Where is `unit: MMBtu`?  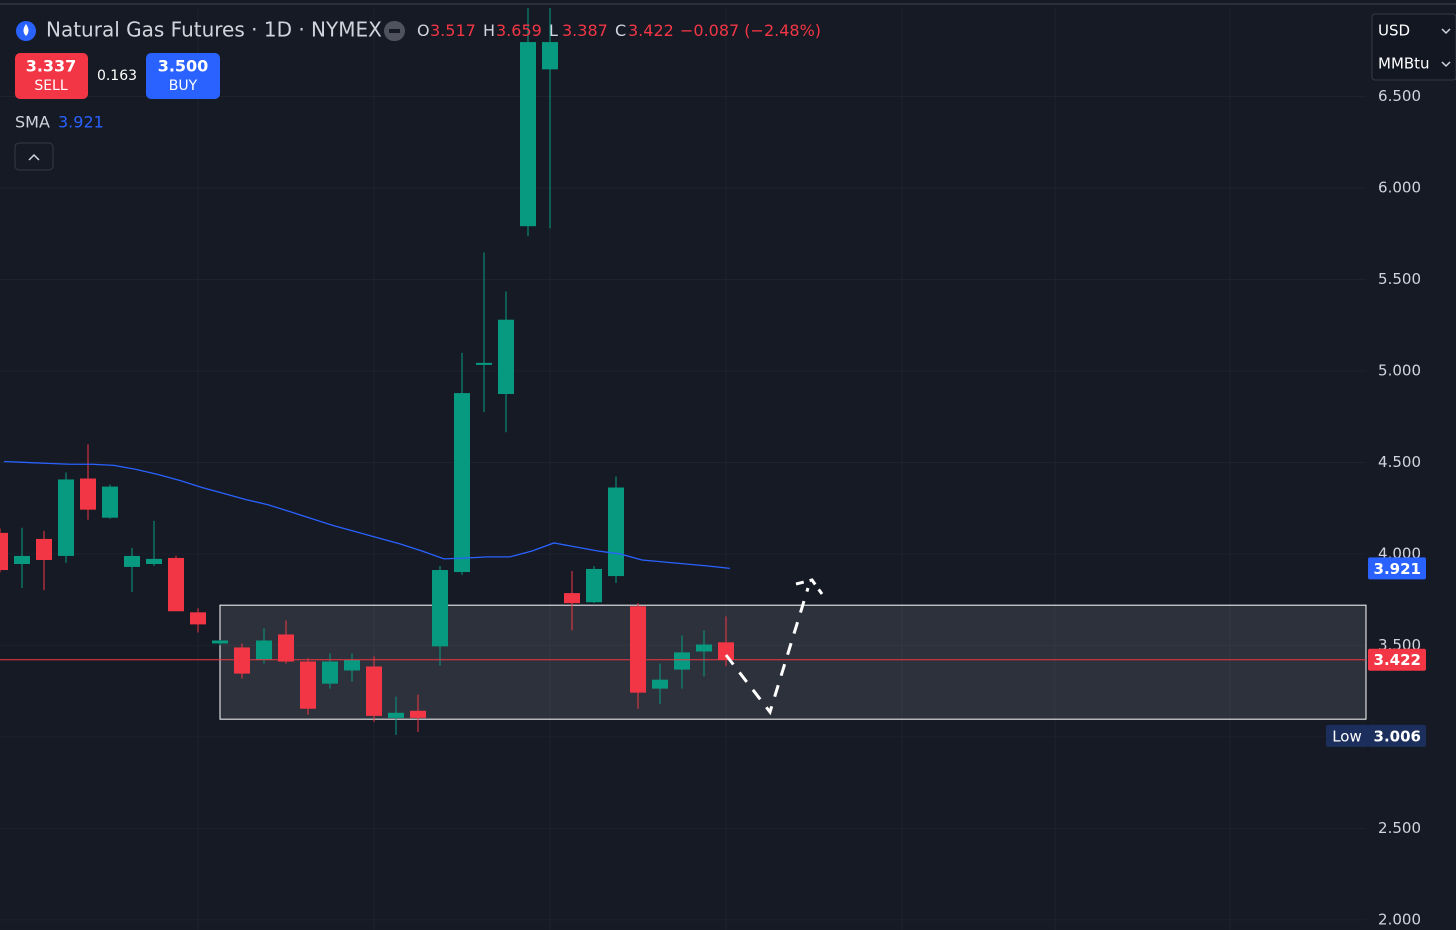
unit: MMBtu is located at coordinates (1404, 64).